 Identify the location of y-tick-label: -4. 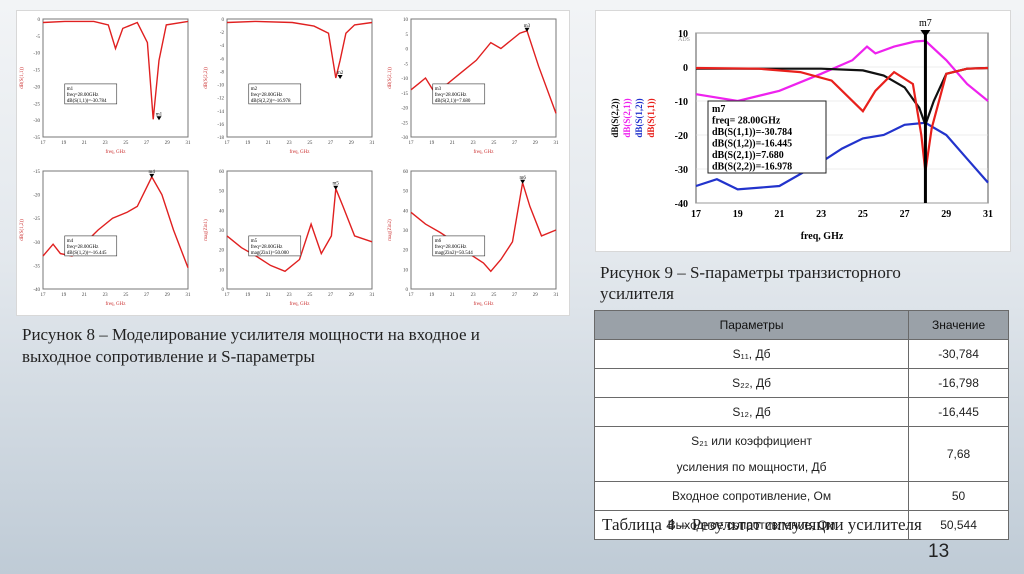
(222, 46).